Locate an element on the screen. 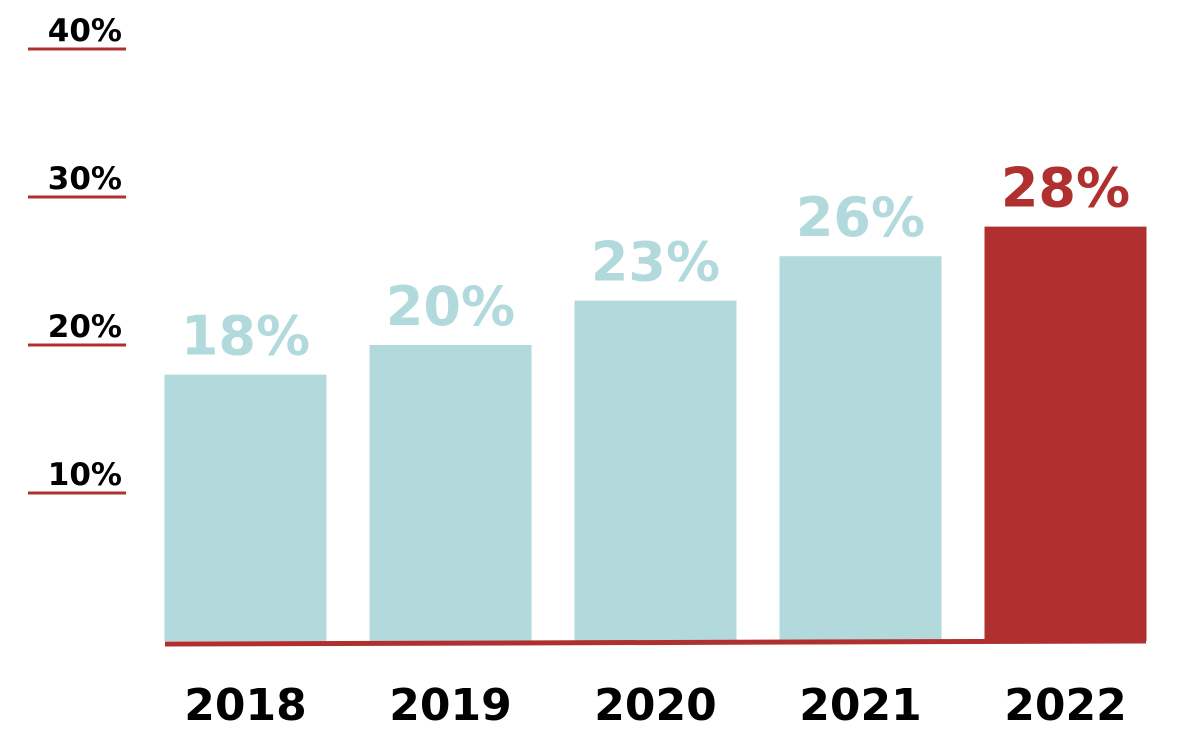 The height and width of the screenshot is (754, 1180). x-tick-label: 2020 is located at coordinates (655, 705).